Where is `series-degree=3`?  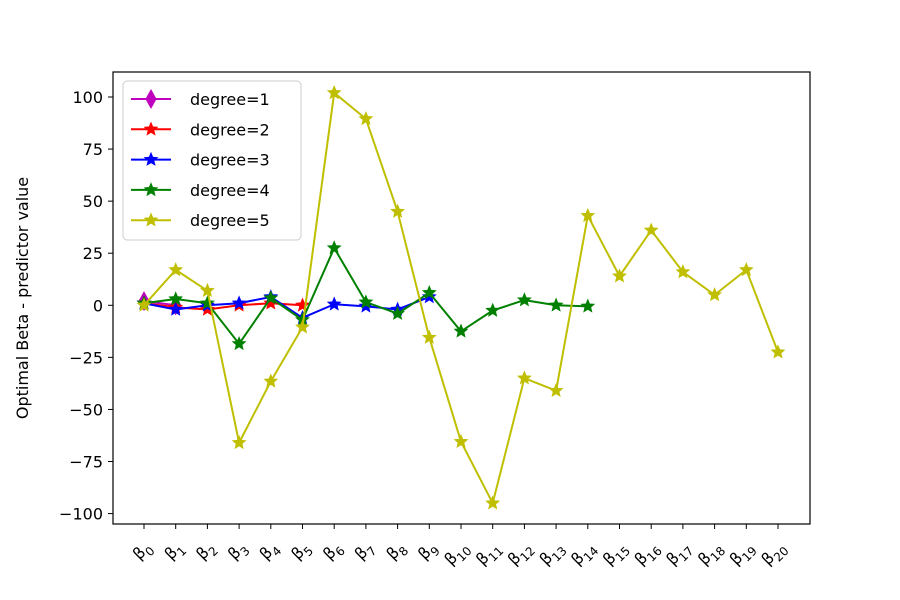 series-degree=3 is located at coordinates (286, 307).